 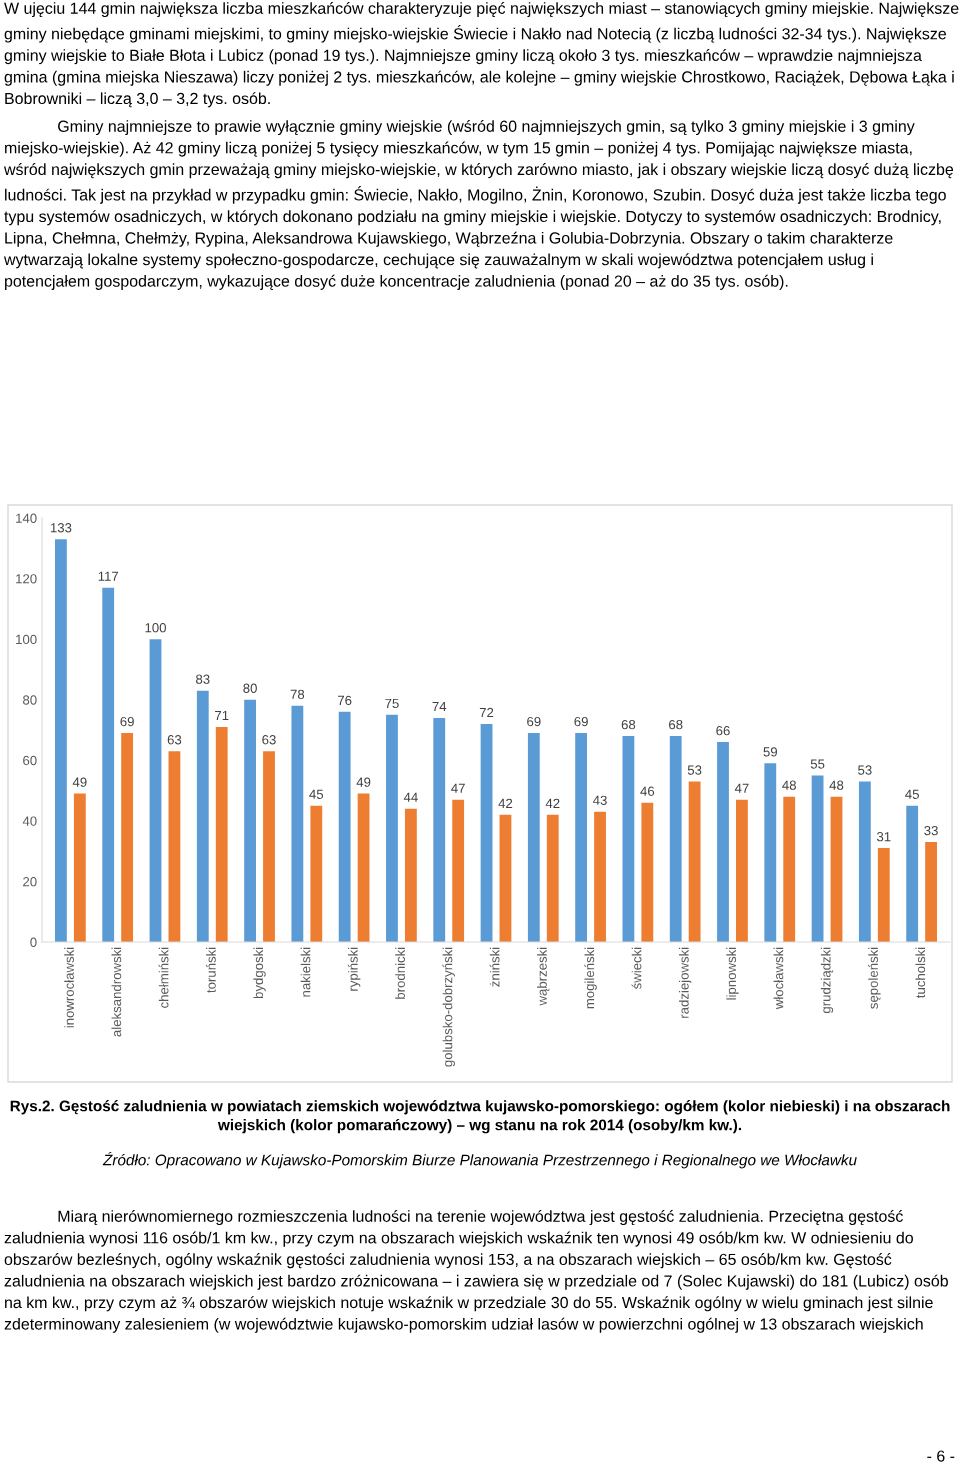 I want to click on x-tick-label: golubsko-dobrzyński, so click(x=448, y=1007).